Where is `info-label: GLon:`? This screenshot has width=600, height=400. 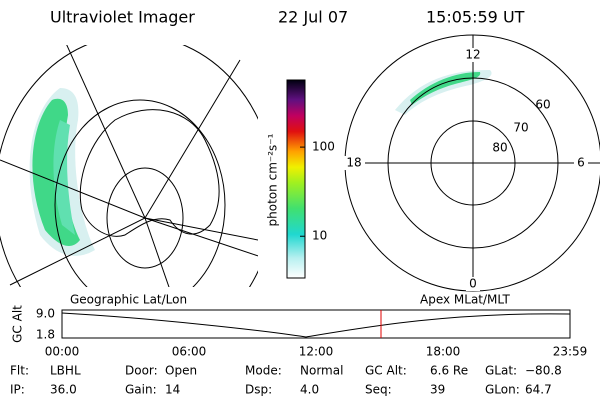
info-label: GLon: is located at coordinates (502, 390).